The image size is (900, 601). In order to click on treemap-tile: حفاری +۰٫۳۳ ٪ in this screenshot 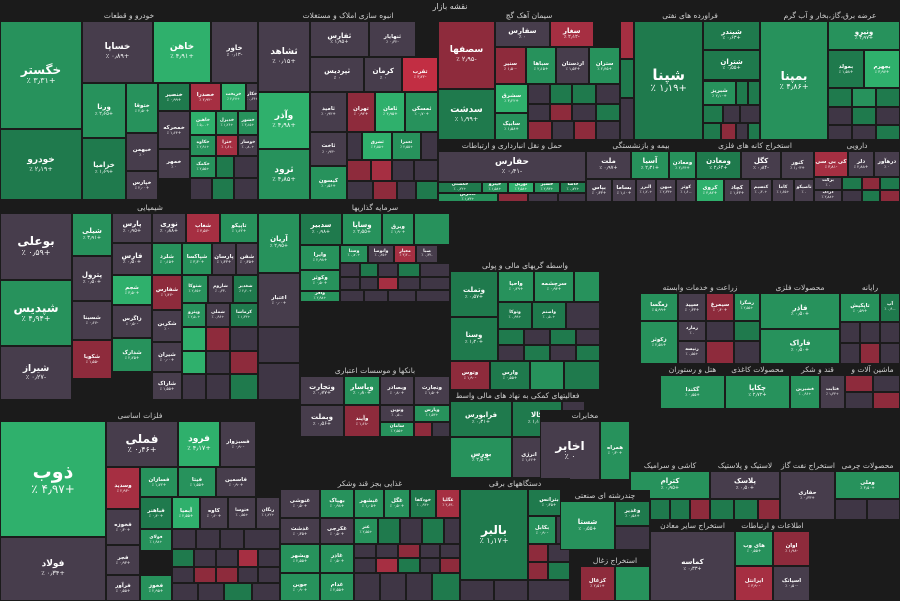, I will do `click(807, 495)`.